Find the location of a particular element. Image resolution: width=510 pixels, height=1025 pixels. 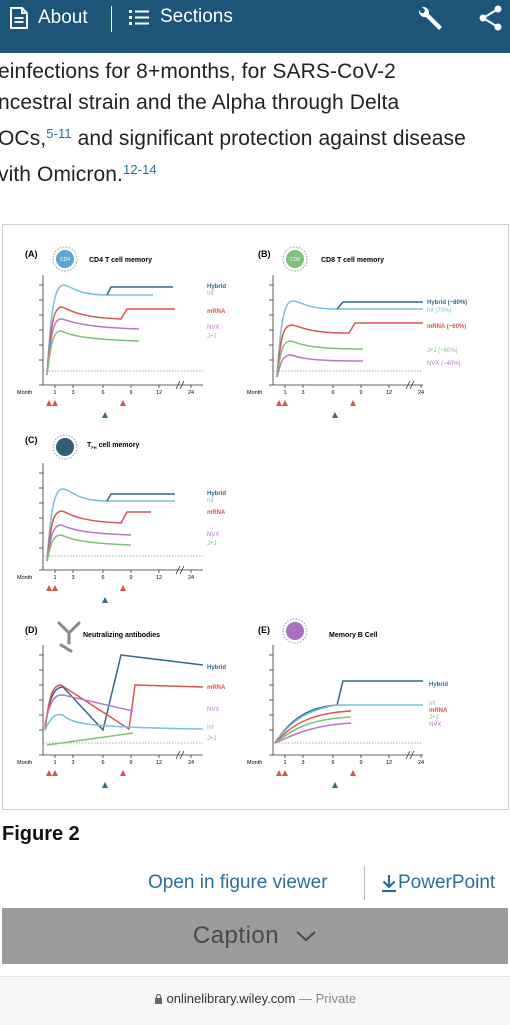

b-cell-icon is located at coordinates (295, 631).